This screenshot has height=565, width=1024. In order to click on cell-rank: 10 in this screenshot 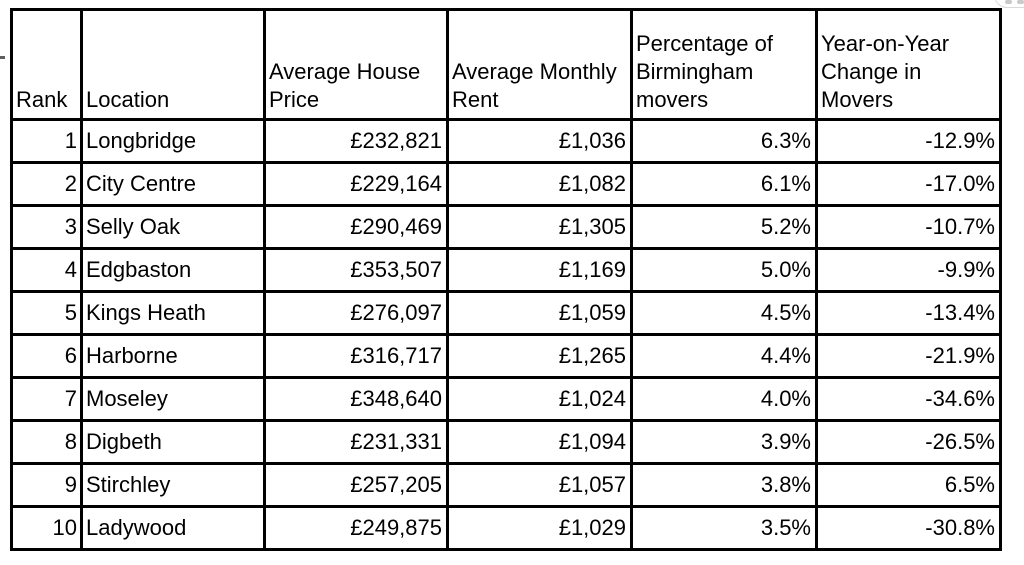, I will do `click(46, 528)`.